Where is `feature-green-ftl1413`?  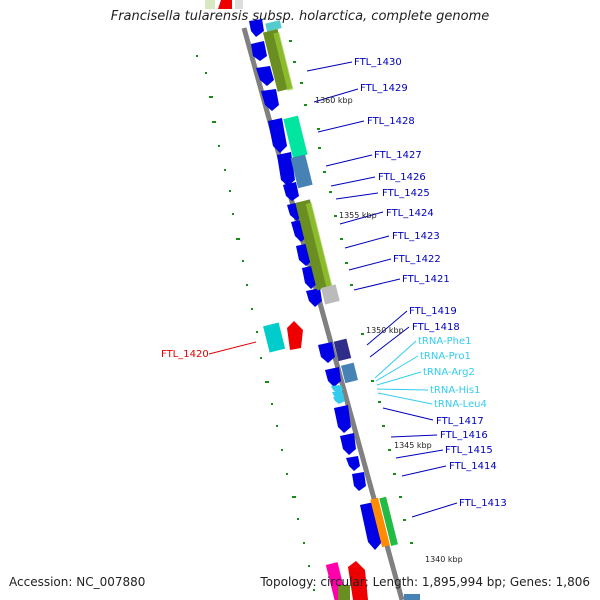
feature-green-ftl1413 is located at coordinates (388, 521).